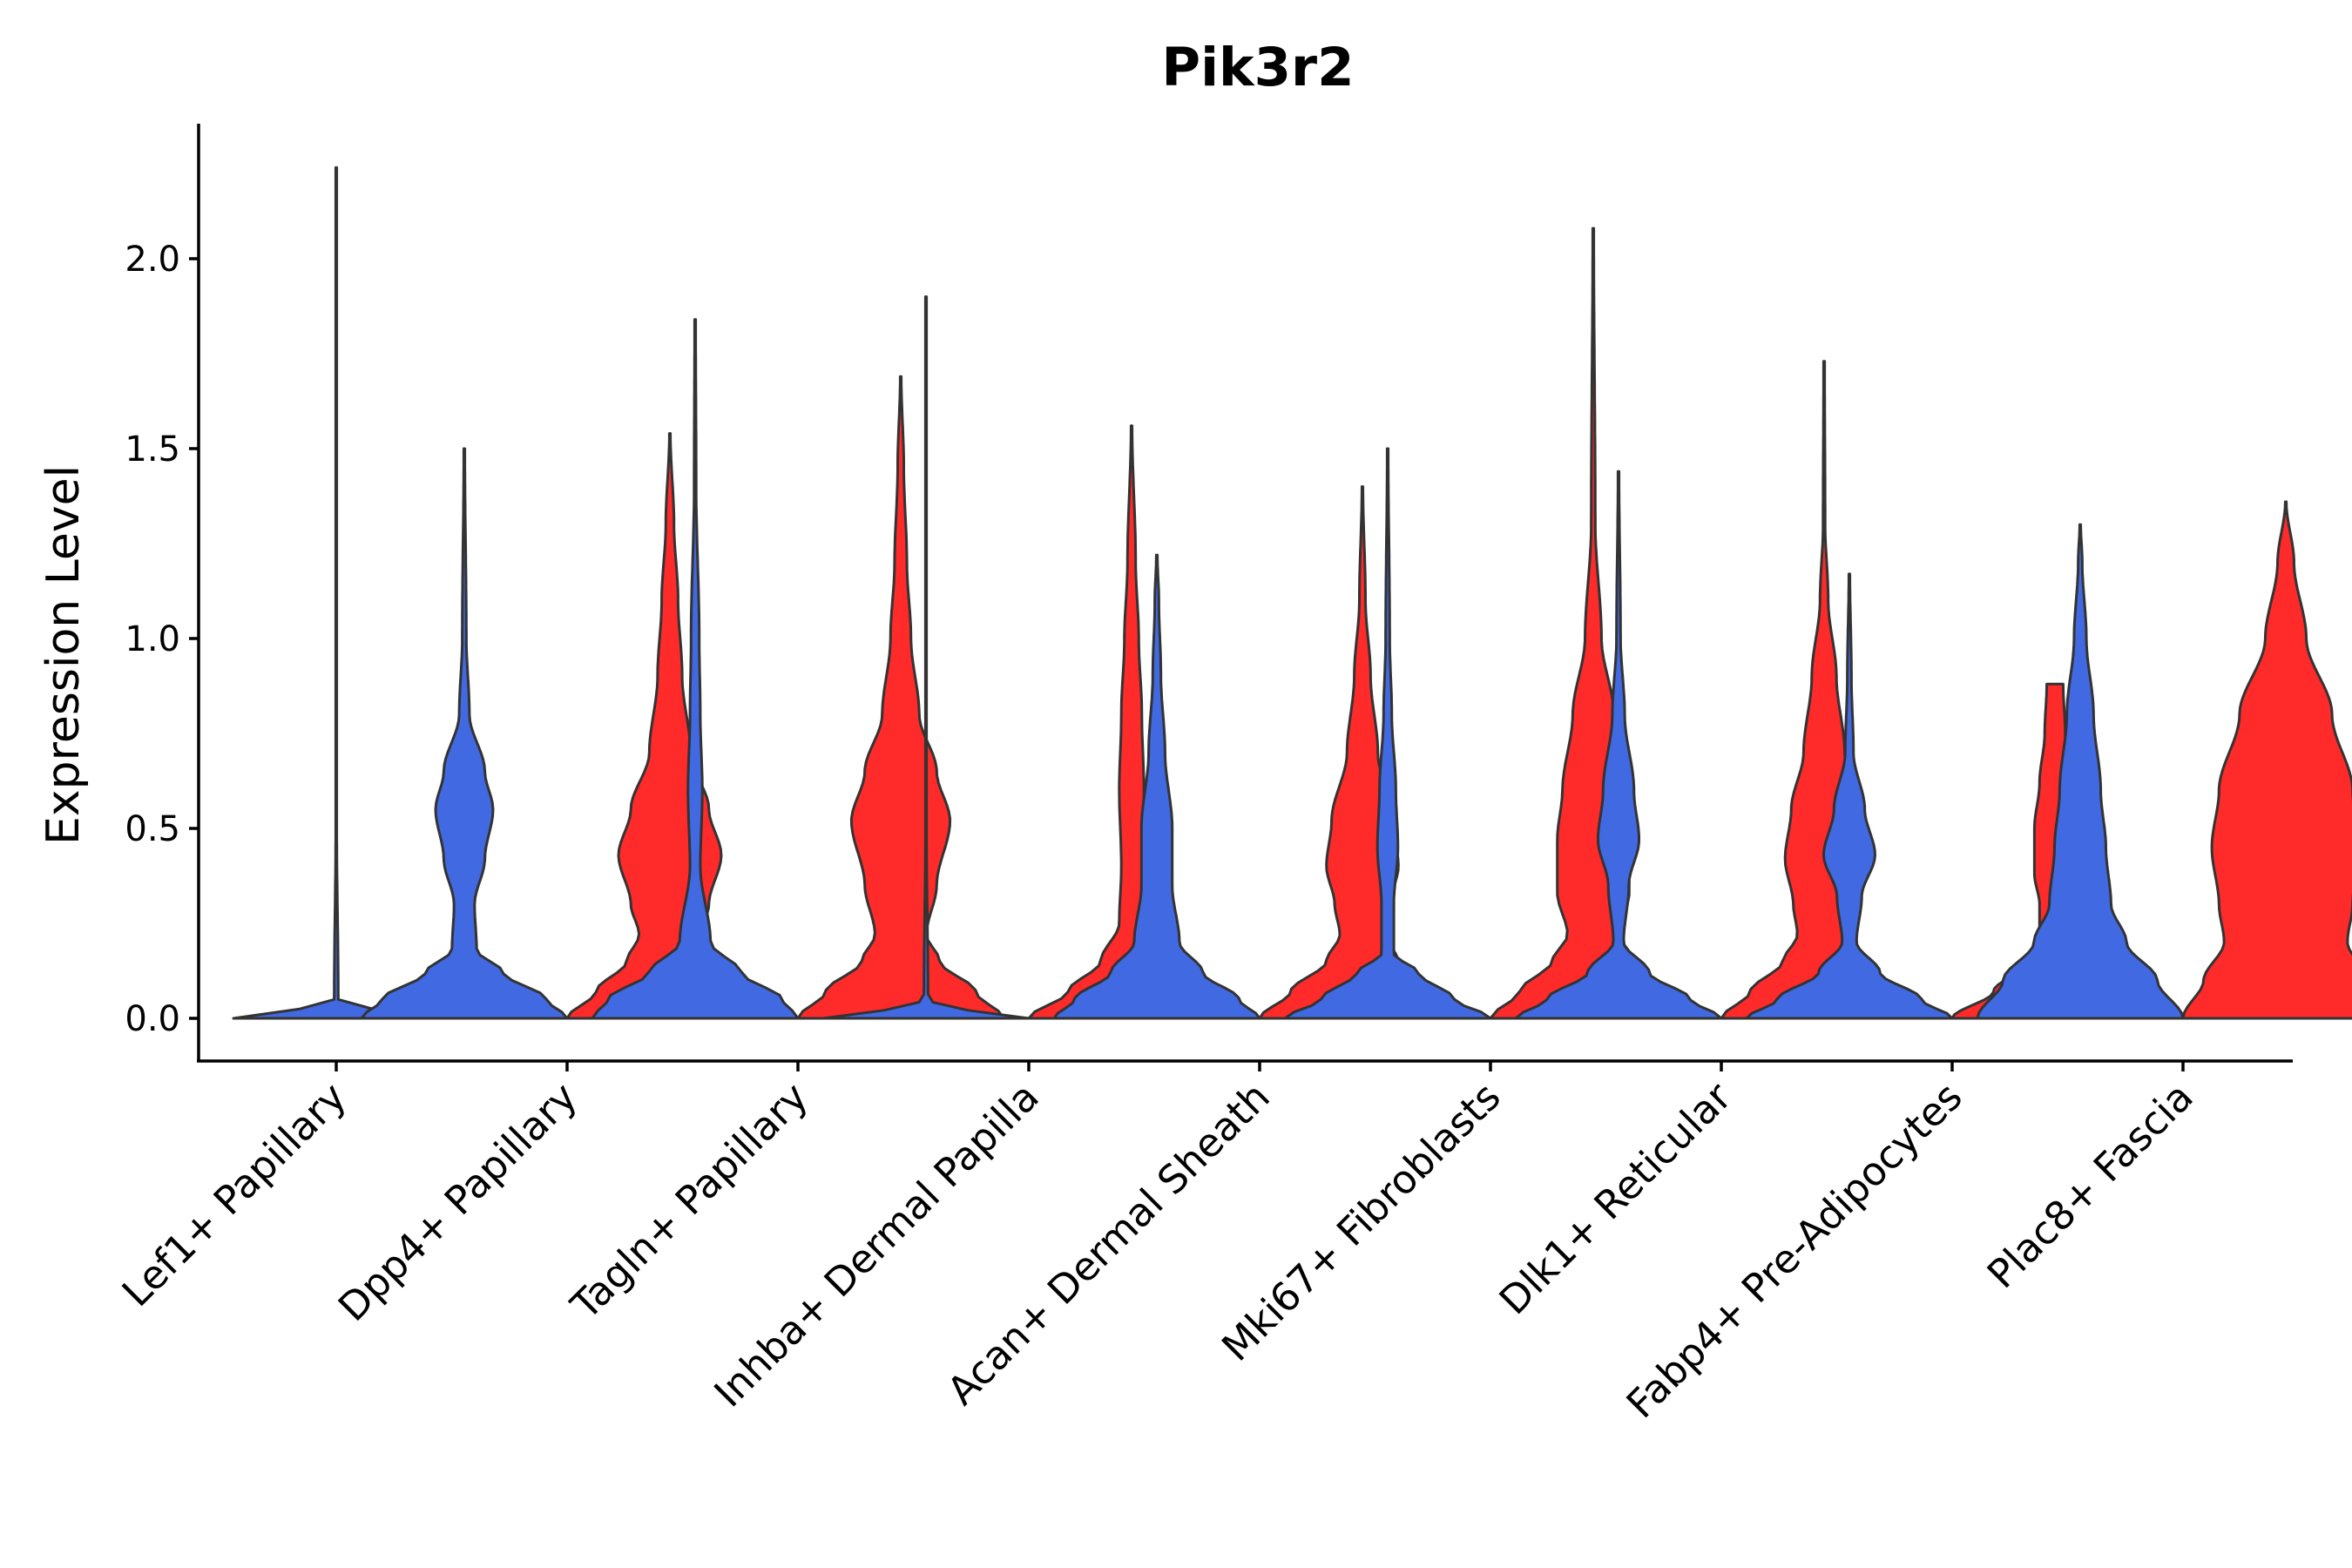  I want to click on violin-1-acan-dermal-sheath, so click(1156, 786).